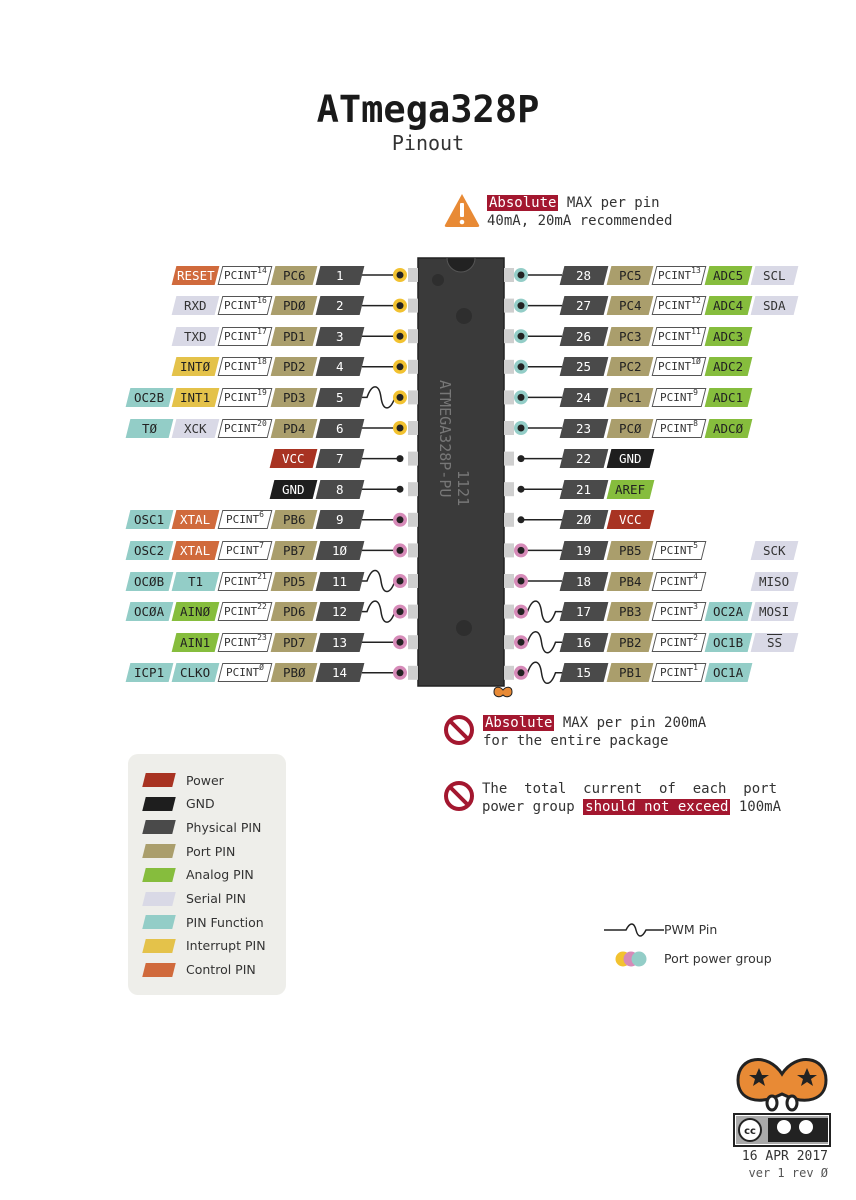  What do you see at coordinates (294, 306) in the screenshot?
I see `pin-2-label-2-text: PDØ` at bounding box center [294, 306].